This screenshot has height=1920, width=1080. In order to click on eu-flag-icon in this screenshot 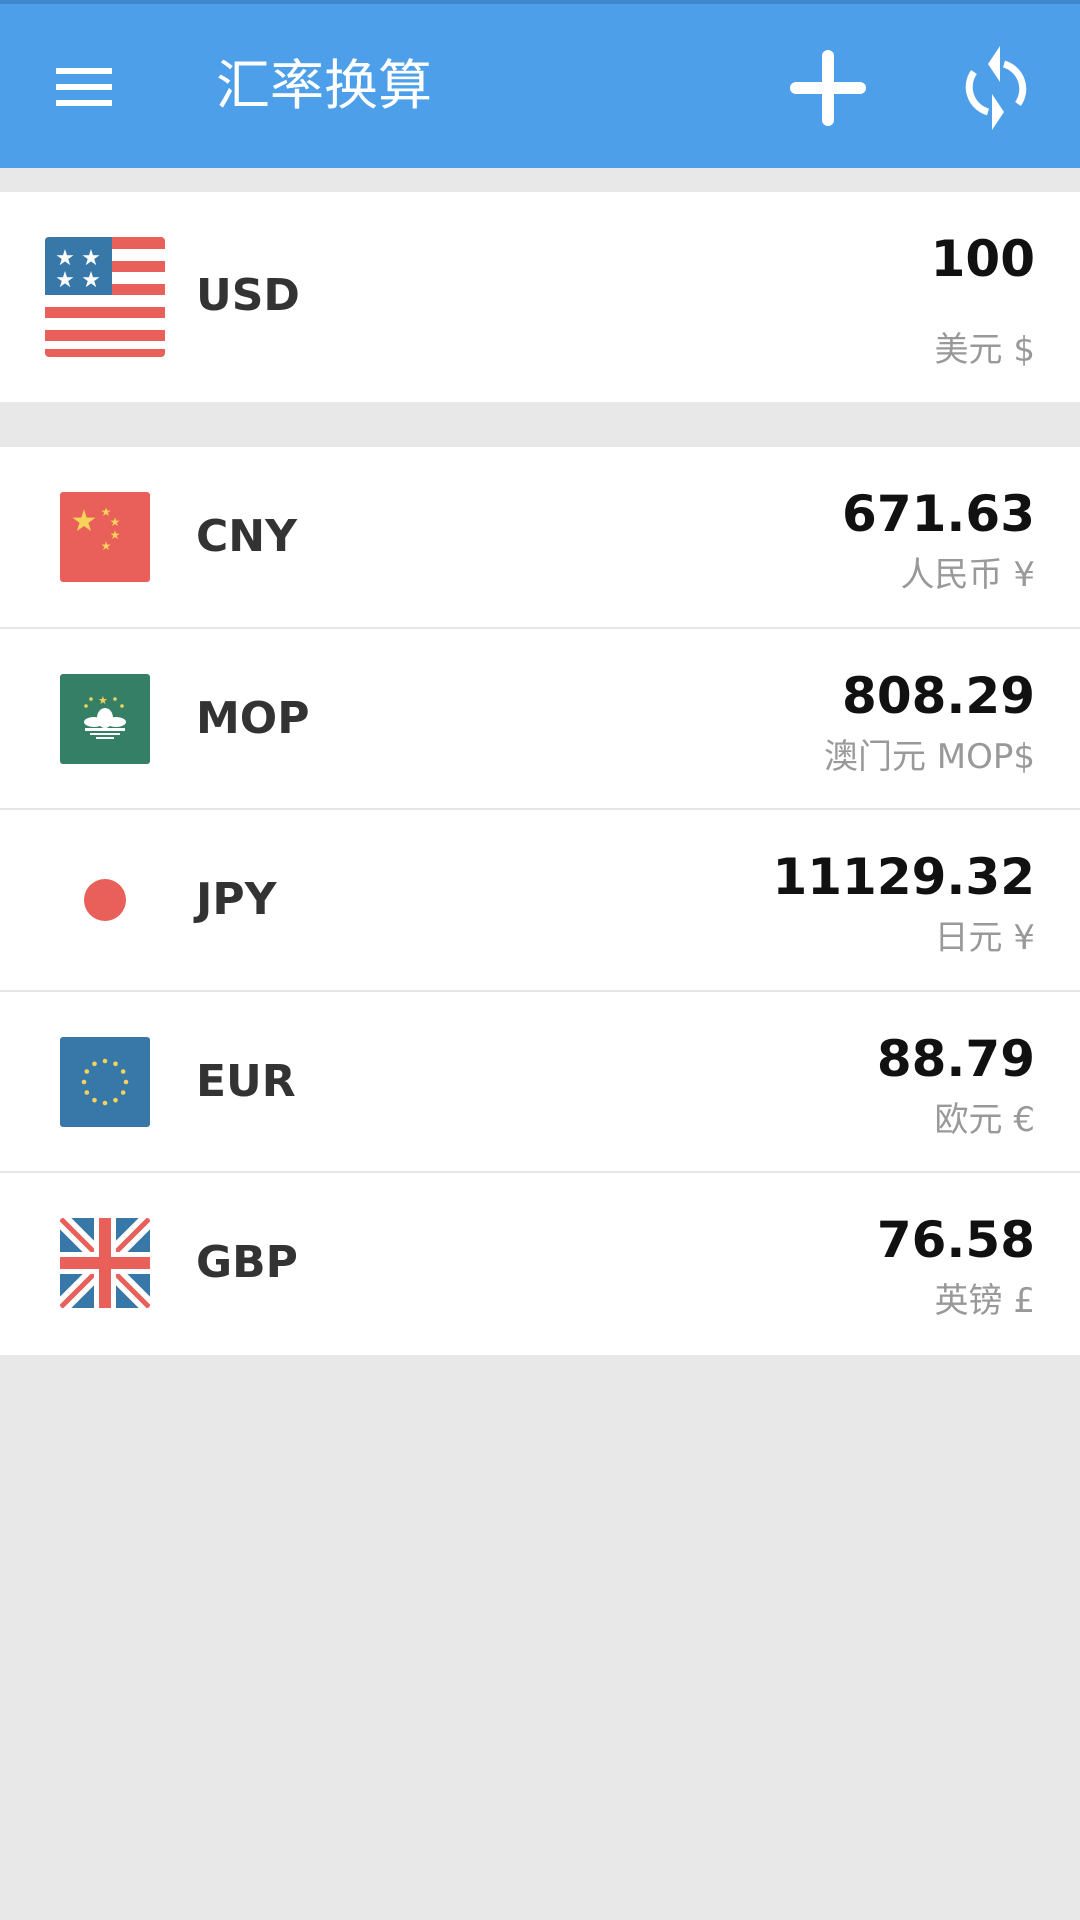, I will do `click(105, 1081)`.